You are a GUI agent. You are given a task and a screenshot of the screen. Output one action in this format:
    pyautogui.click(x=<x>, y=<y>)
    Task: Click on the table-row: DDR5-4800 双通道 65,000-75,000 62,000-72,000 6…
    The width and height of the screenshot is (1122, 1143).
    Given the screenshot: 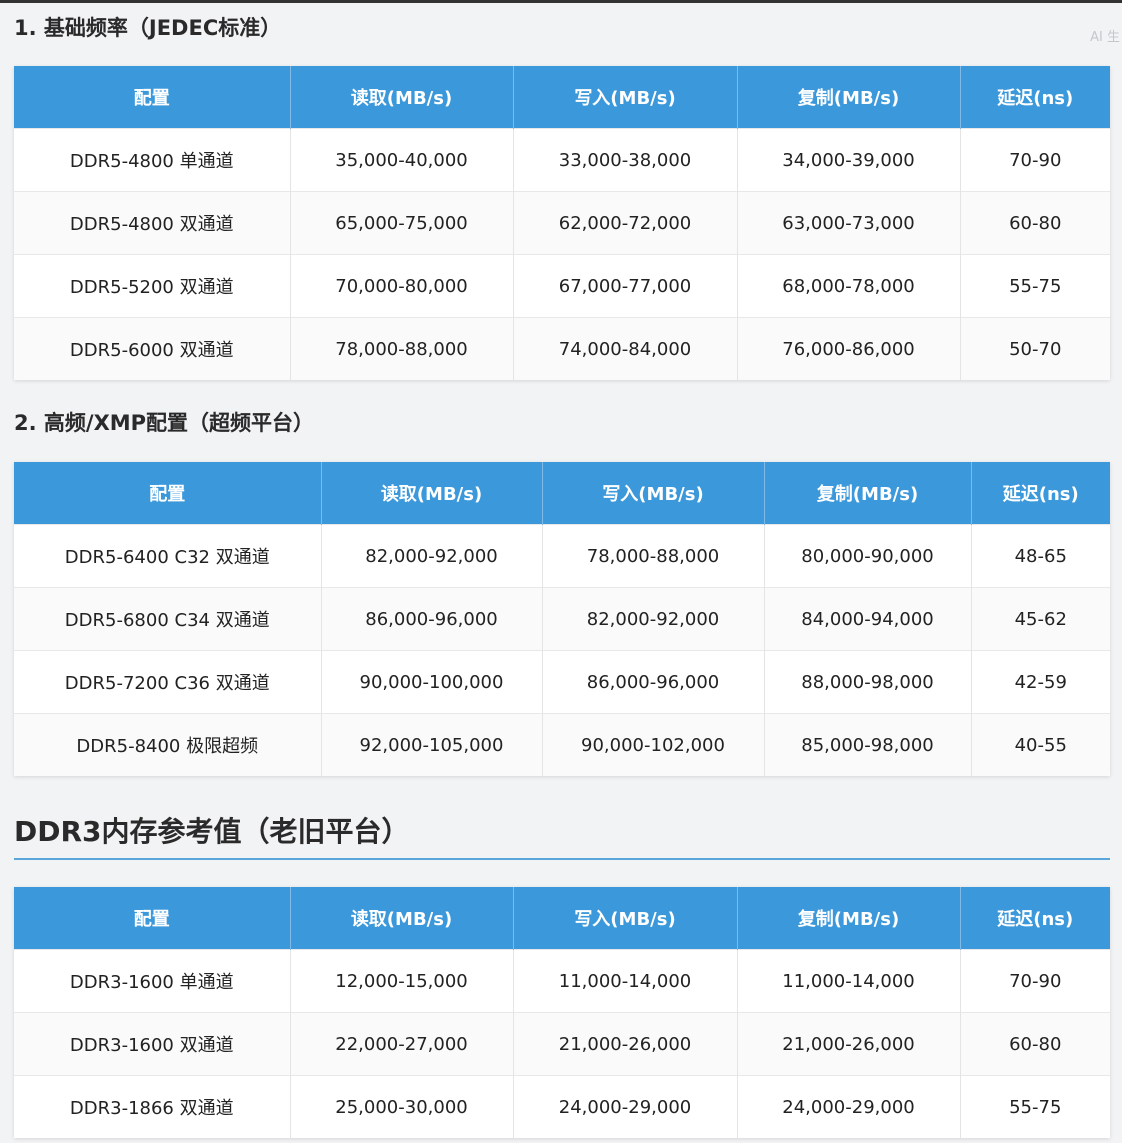 What is the action you would take?
    pyautogui.click(x=562, y=223)
    